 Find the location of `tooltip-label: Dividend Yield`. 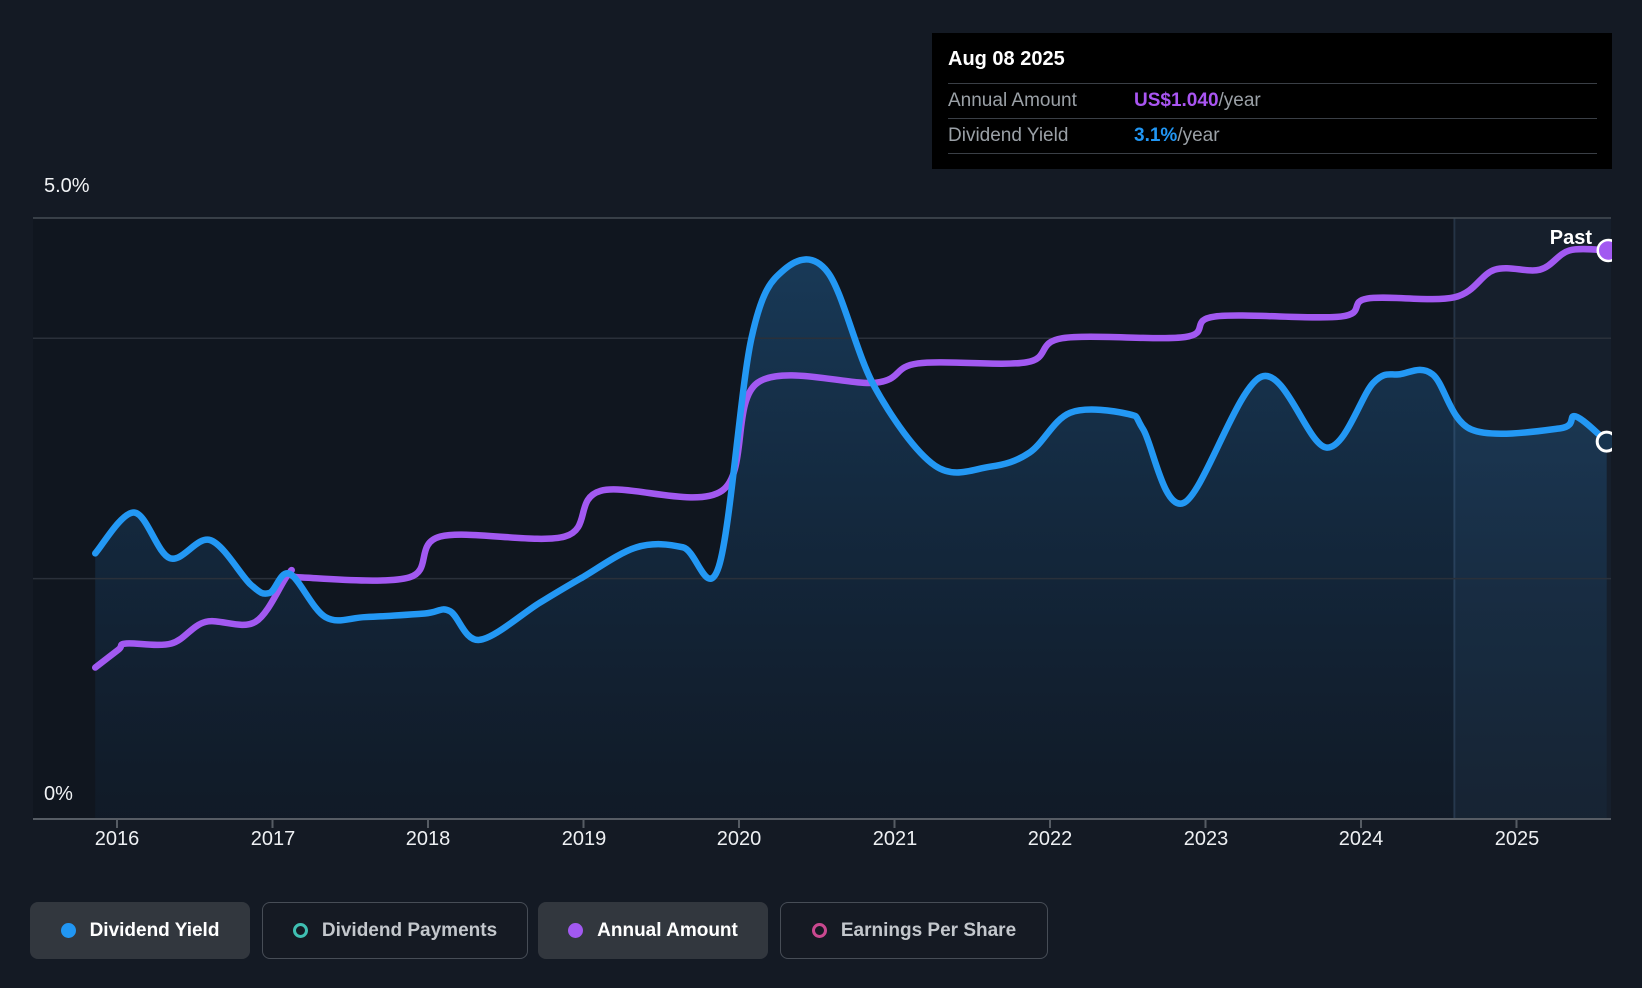

tooltip-label: Dividend Yield is located at coordinates (1008, 135).